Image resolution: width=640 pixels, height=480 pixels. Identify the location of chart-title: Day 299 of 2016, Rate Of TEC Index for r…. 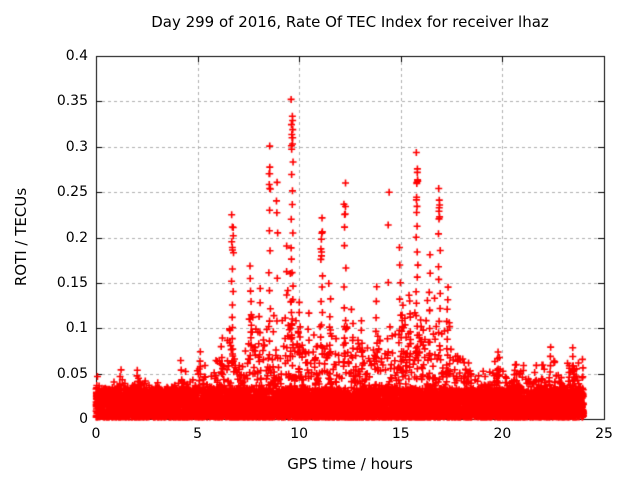
(350, 22).